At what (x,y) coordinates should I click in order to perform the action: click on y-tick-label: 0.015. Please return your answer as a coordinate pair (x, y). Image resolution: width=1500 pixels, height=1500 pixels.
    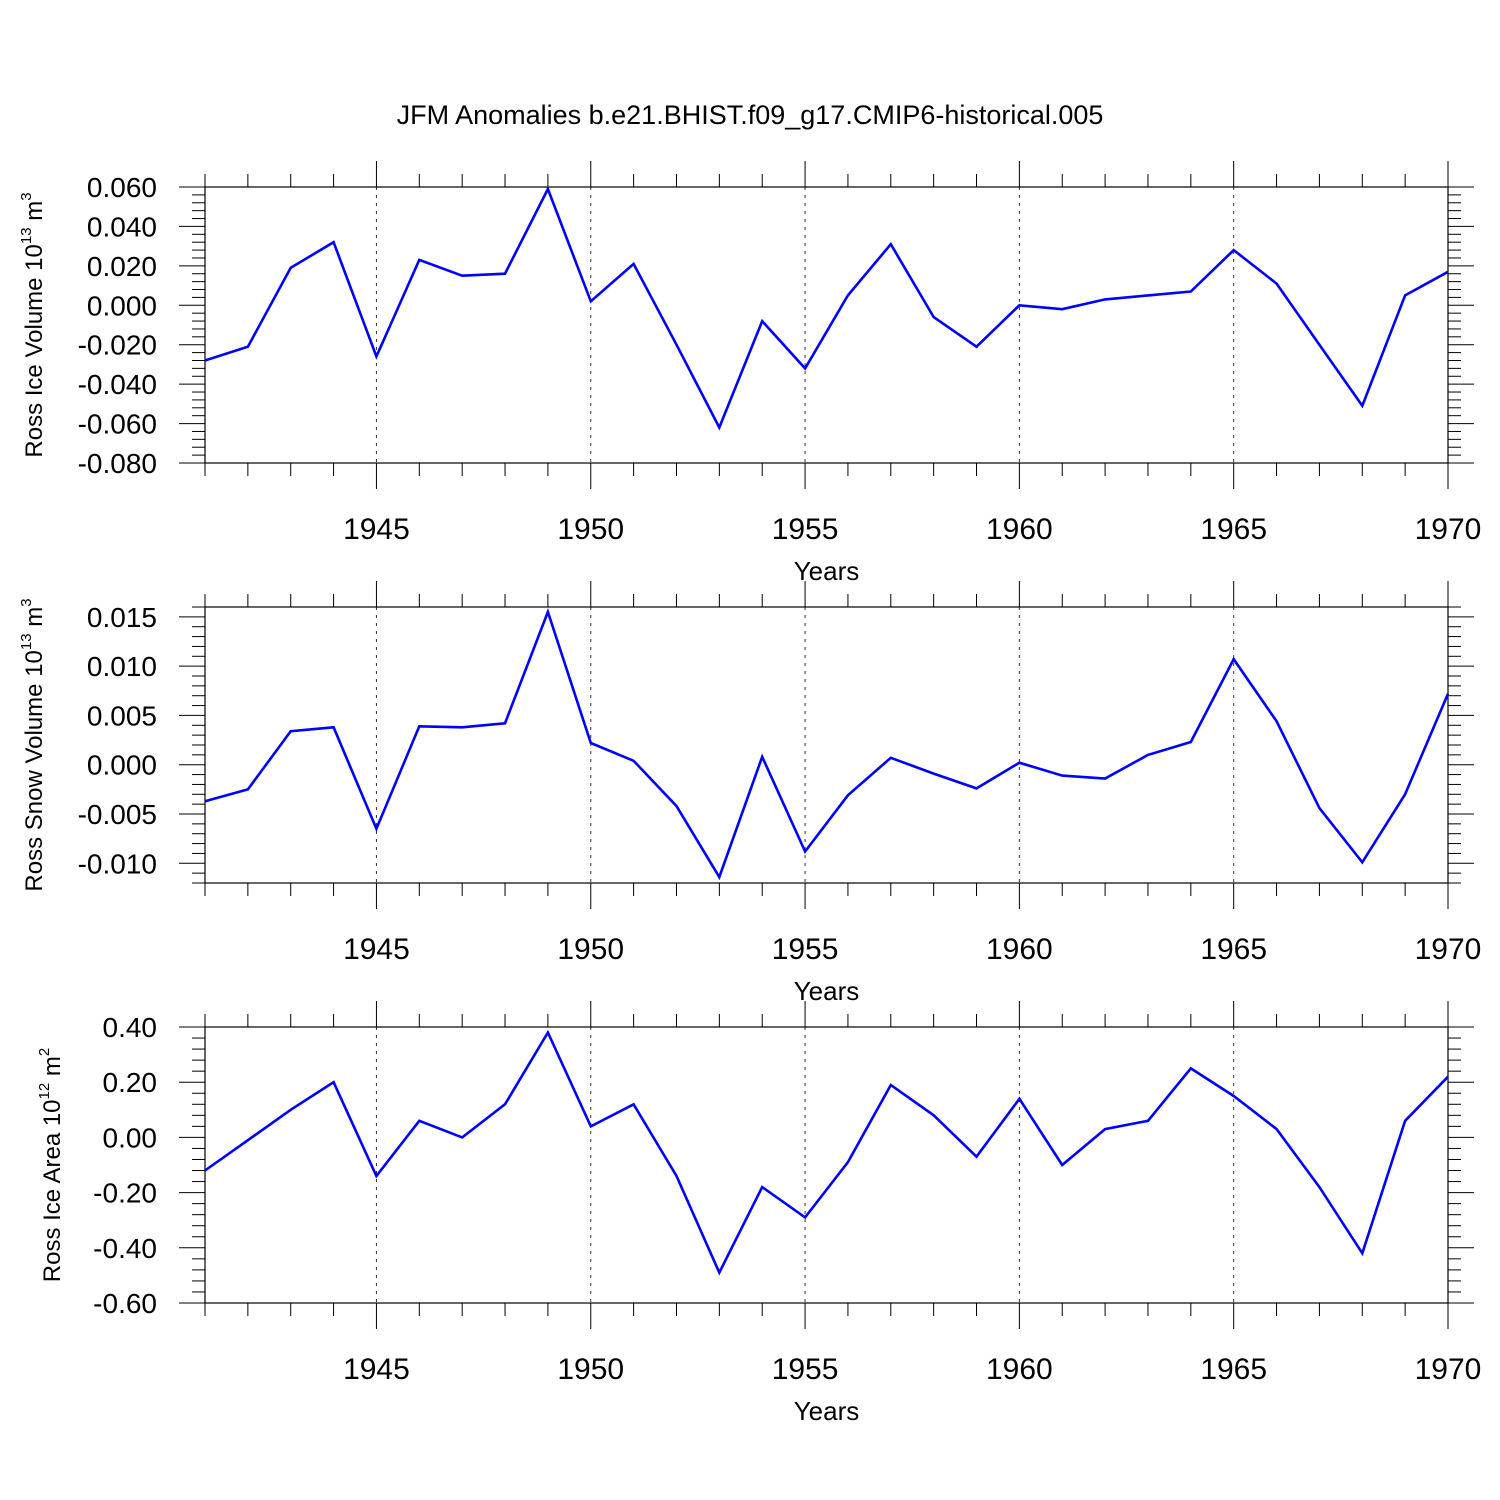
    Looking at the image, I should click on (122, 617).